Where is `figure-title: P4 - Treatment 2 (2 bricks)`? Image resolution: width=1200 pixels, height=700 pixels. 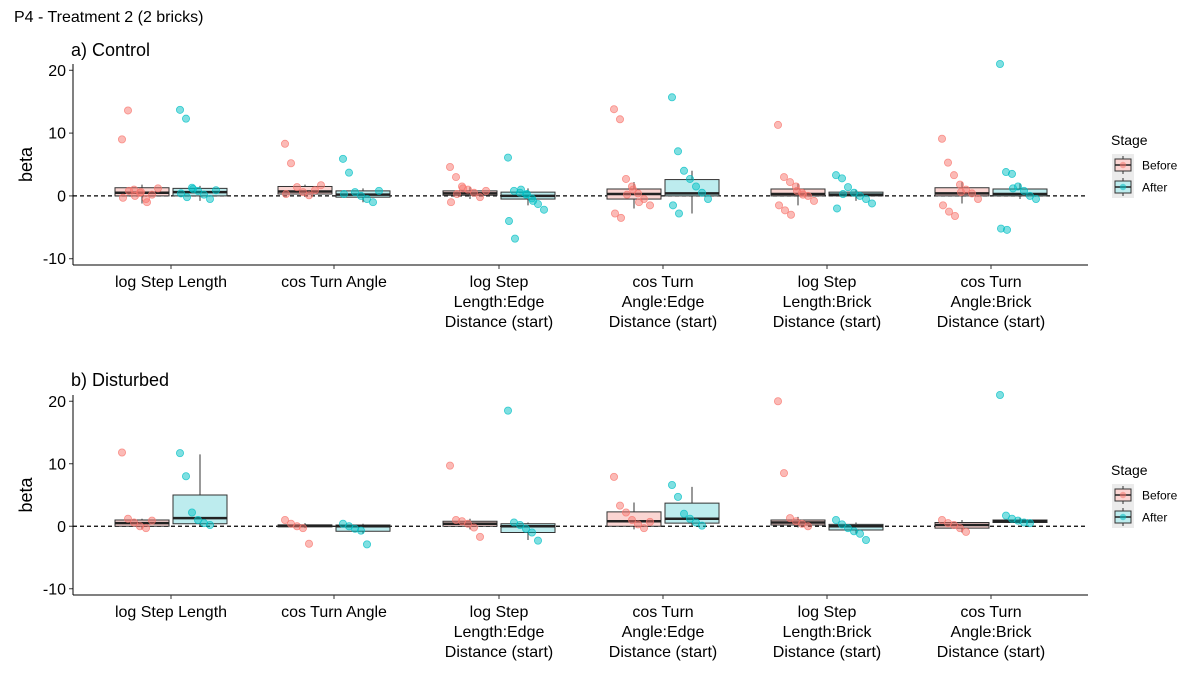
figure-title: P4 - Treatment 2 (2 bricks) is located at coordinates (108, 17).